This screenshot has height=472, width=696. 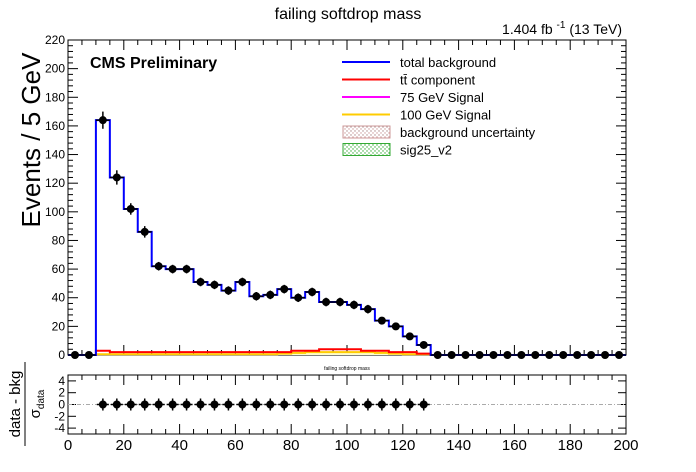 I want to click on main-y-tick-label: 140, so click(x=55, y=155).